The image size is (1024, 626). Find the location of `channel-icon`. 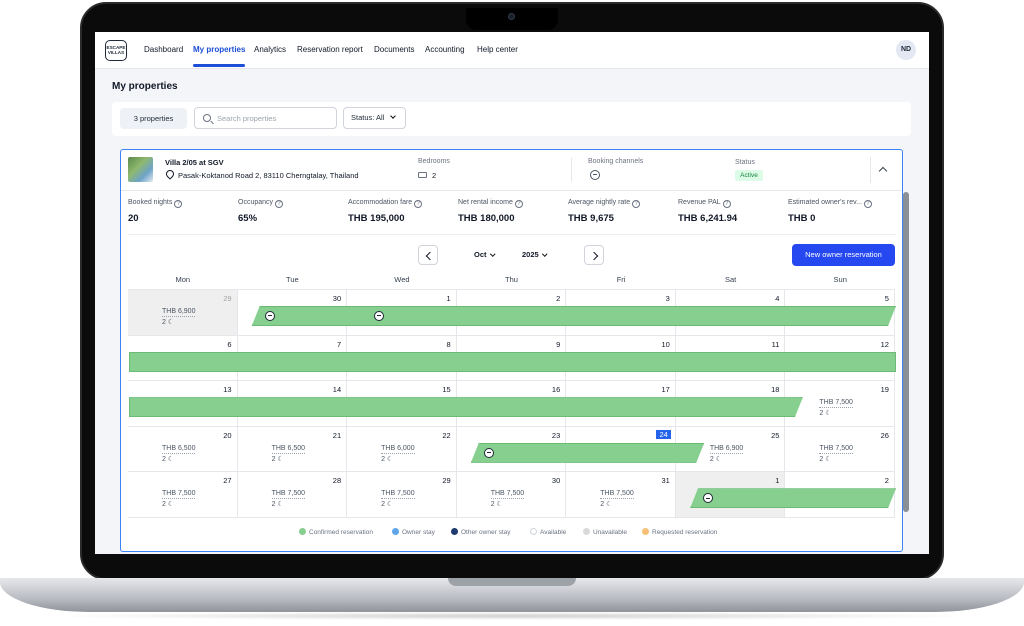

channel-icon is located at coordinates (595, 175).